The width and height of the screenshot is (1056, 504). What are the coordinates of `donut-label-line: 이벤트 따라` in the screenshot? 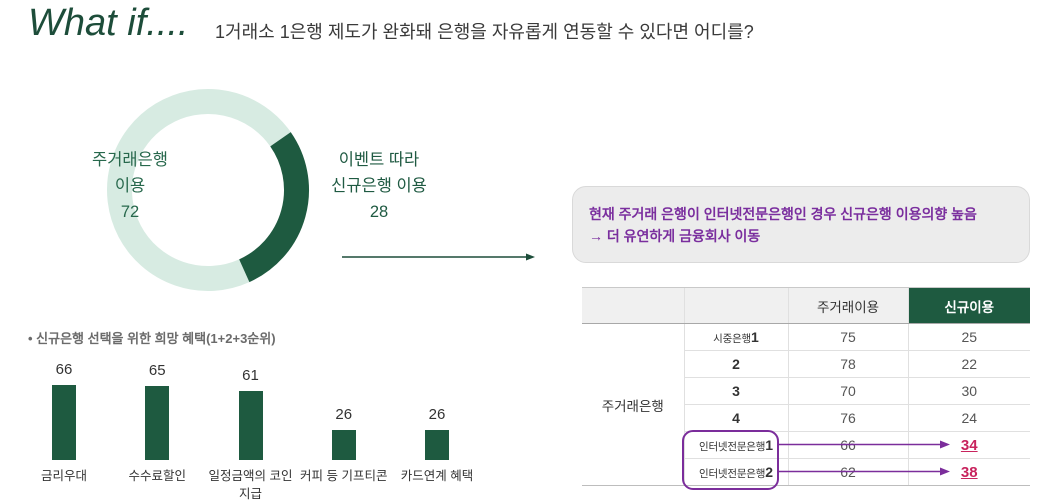 It's located at (379, 160).